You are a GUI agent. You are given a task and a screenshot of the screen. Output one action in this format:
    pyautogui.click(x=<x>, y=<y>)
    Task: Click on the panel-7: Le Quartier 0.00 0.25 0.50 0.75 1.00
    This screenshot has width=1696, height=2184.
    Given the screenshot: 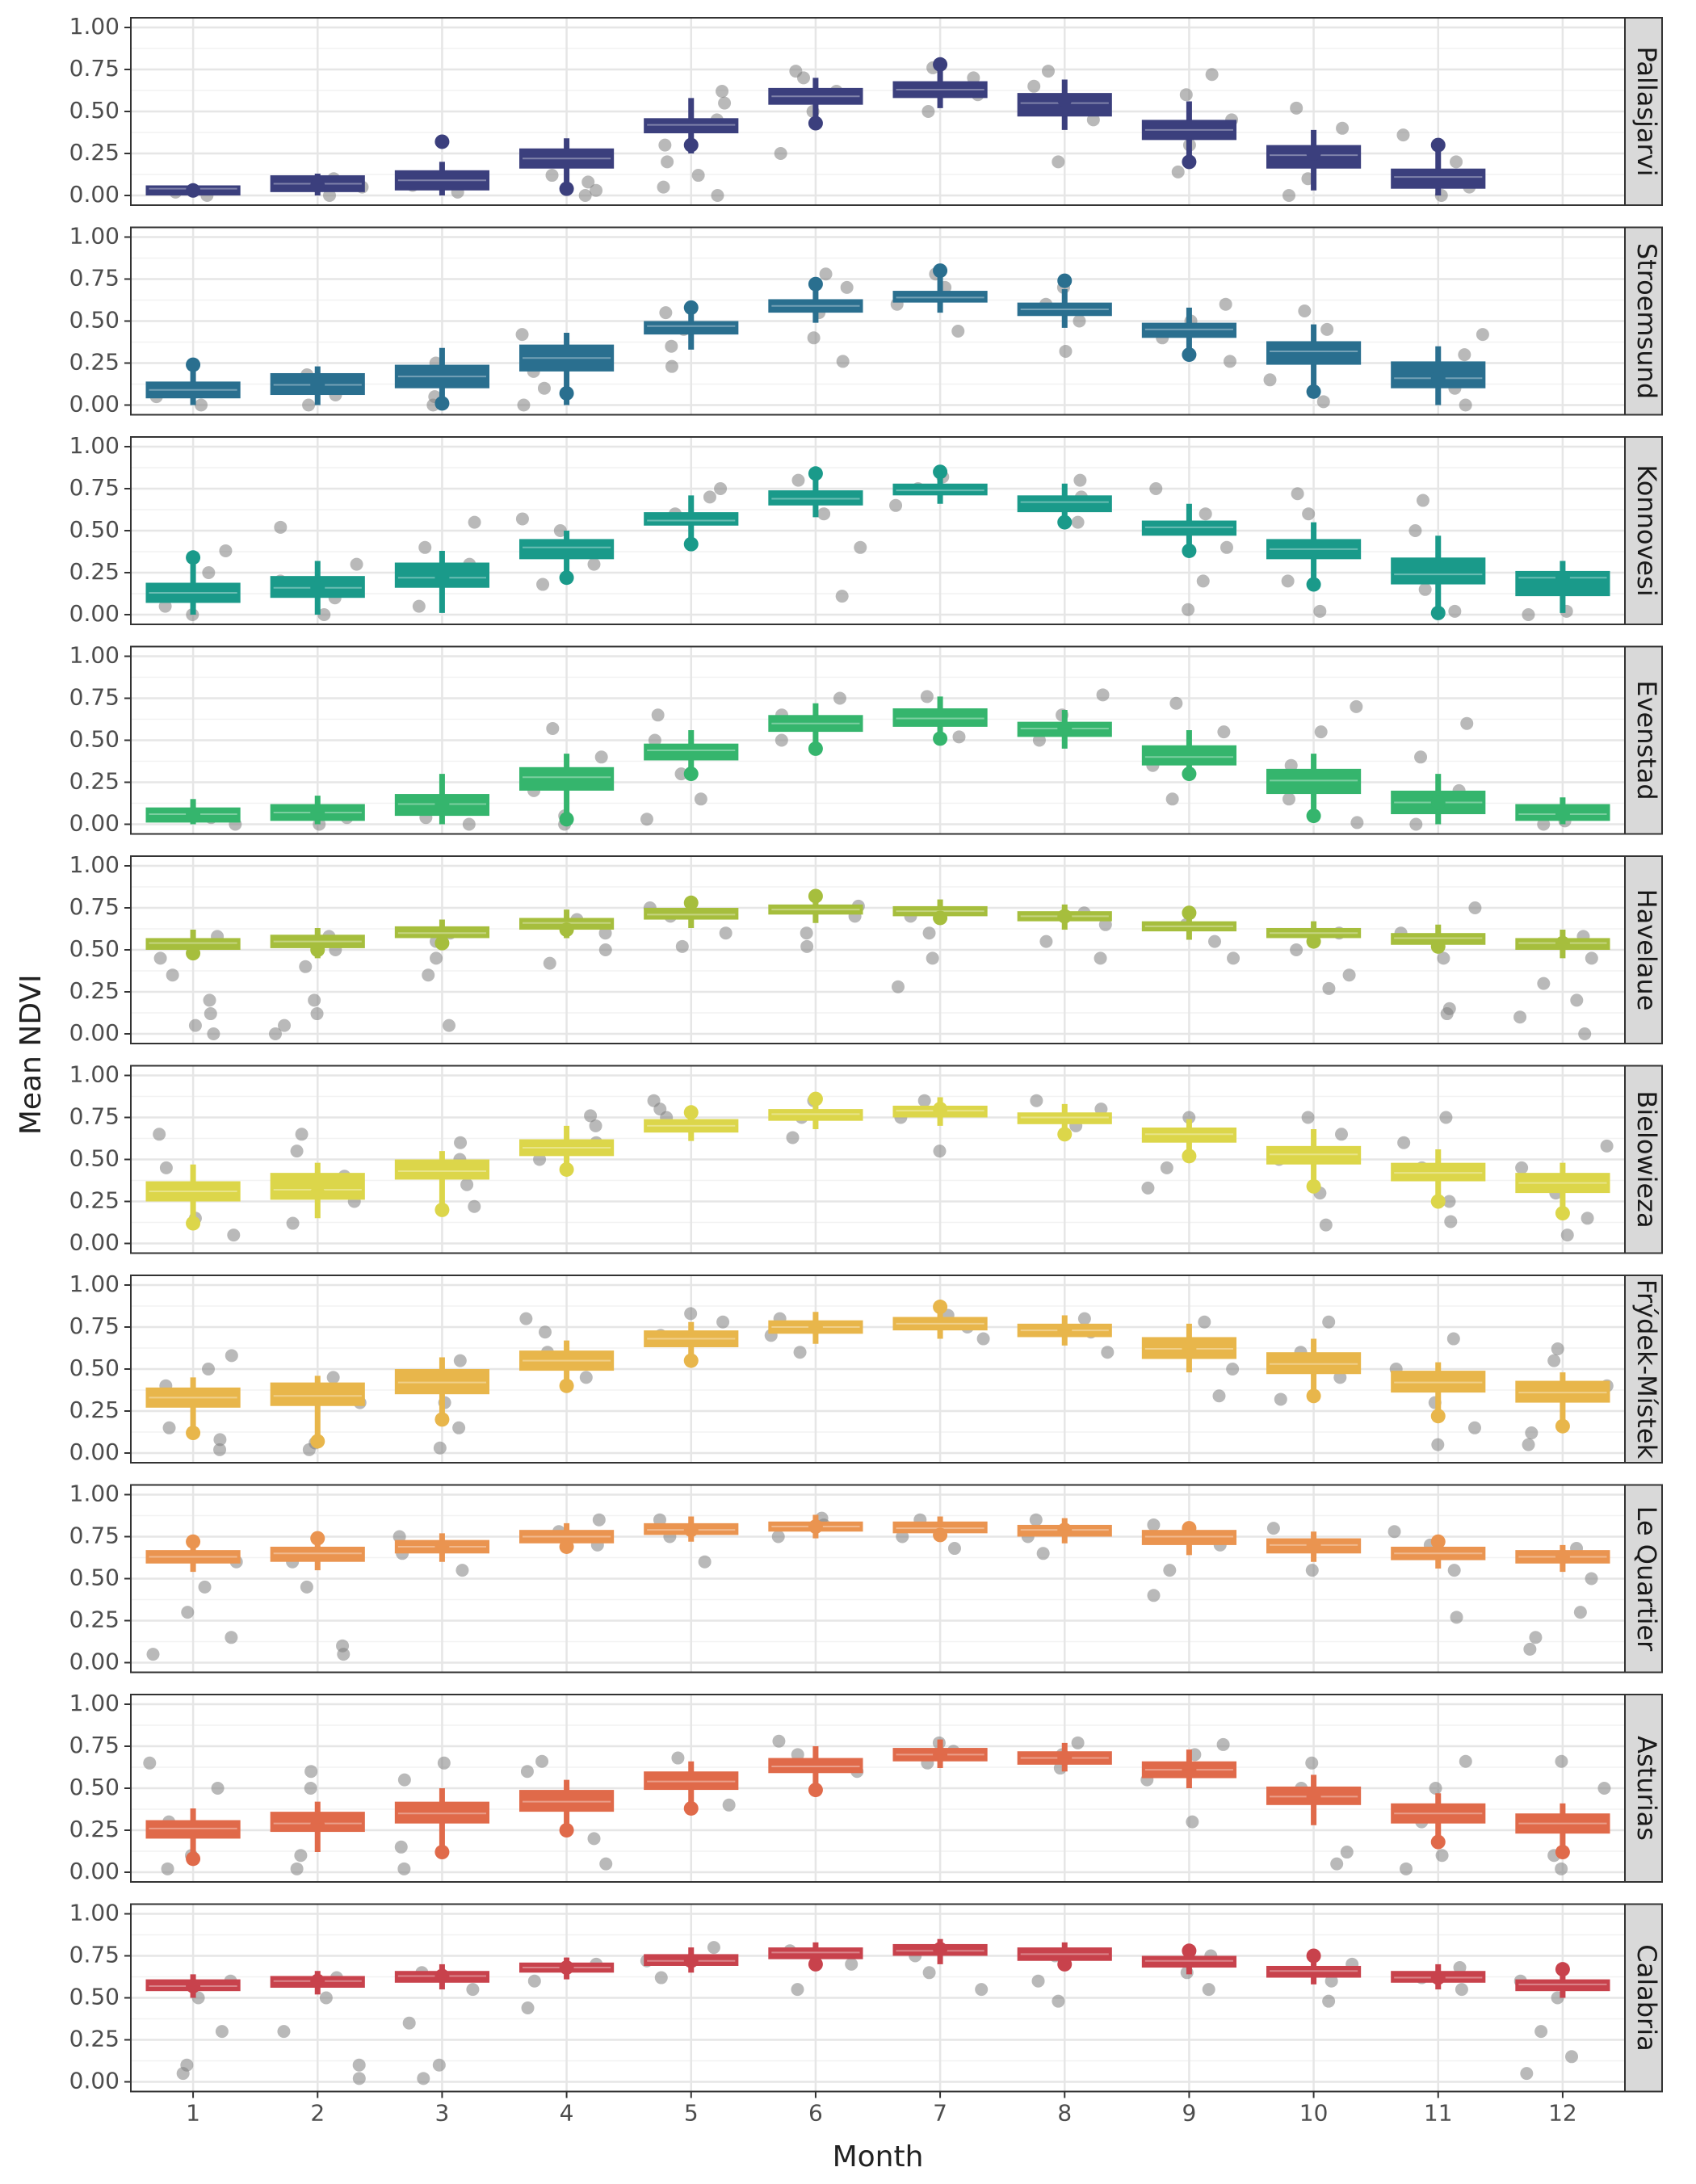 What is the action you would take?
    pyautogui.click(x=866, y=1577)
    